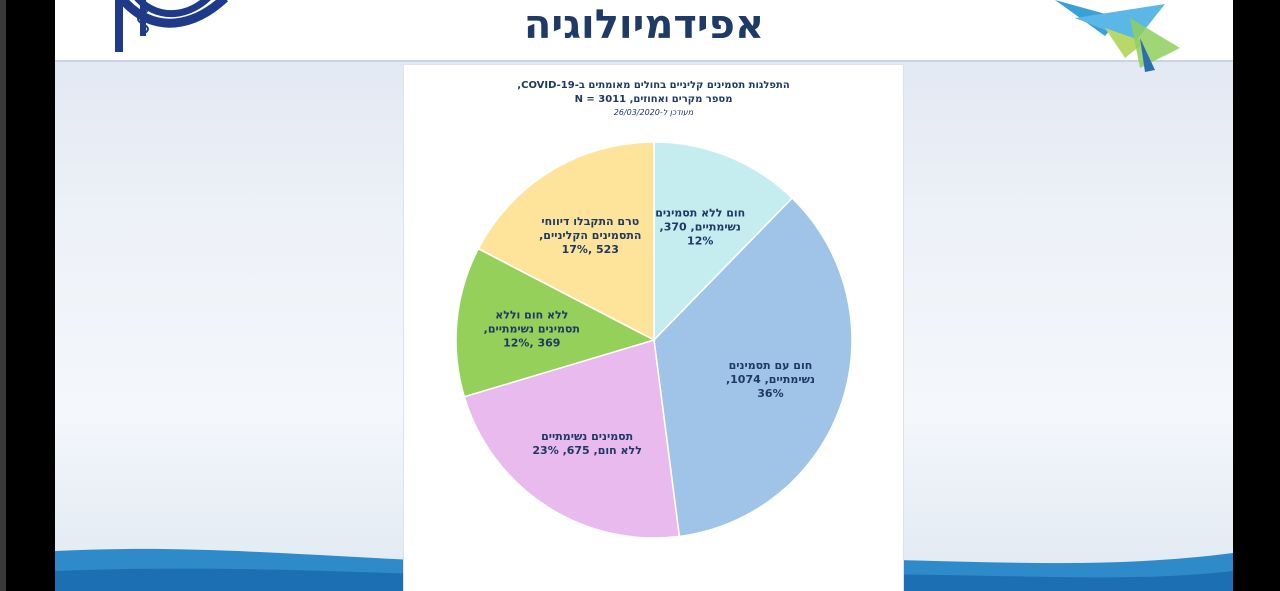 The height and width of the screenshot is (591, 1280). I want to click on slice-label: ללא חום וללא תסמינים נשימתיים, 369 ,12%, so click(532, 328).